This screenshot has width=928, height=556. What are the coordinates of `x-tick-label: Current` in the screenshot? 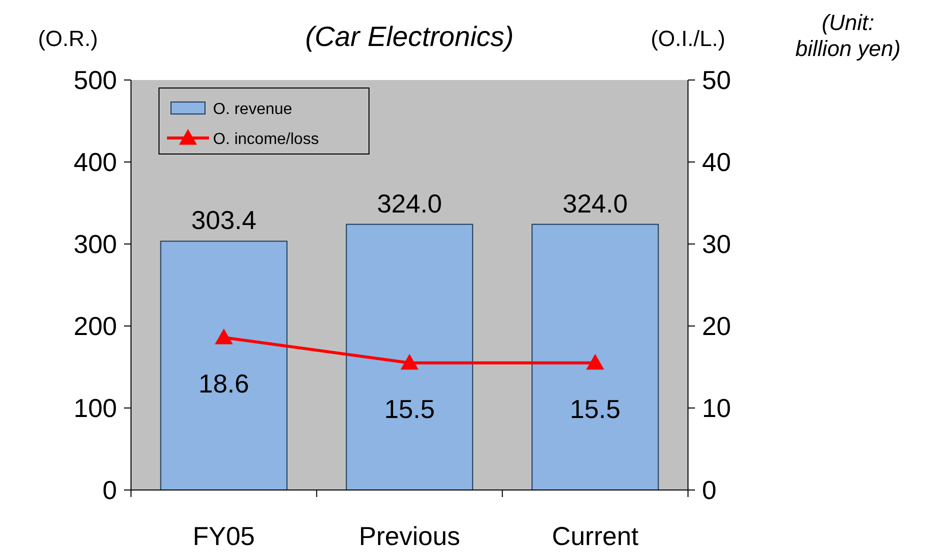 It's located at (596, 536).